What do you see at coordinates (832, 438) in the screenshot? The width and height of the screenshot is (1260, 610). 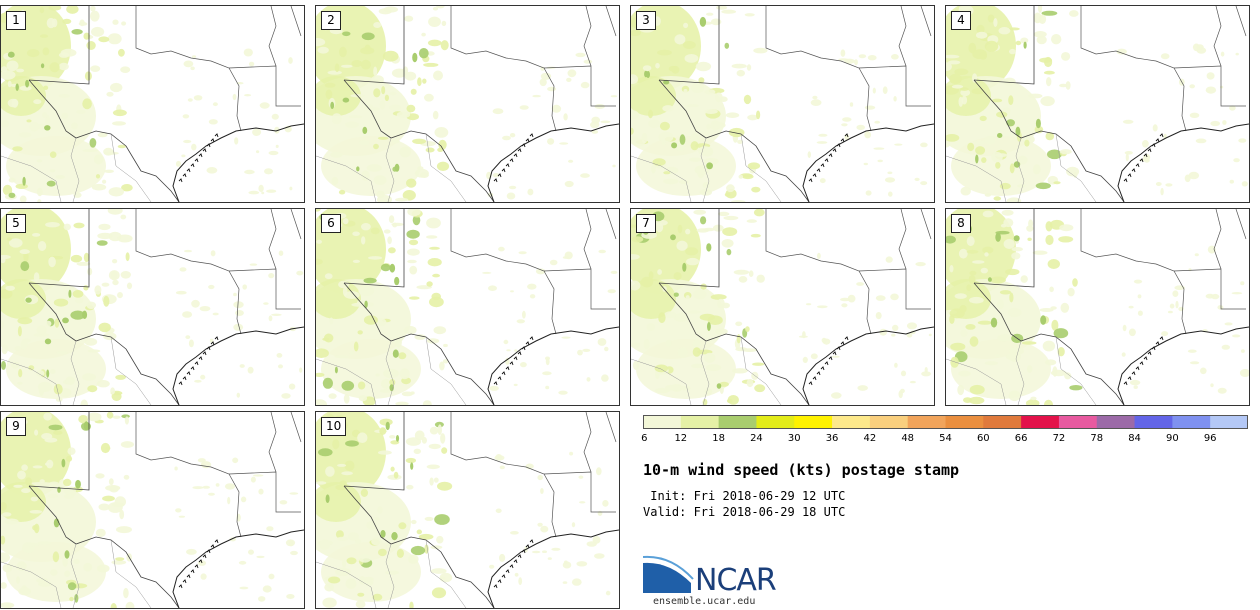 I see `colorbar-tick-label: 36` at bounding box center [832, 438].